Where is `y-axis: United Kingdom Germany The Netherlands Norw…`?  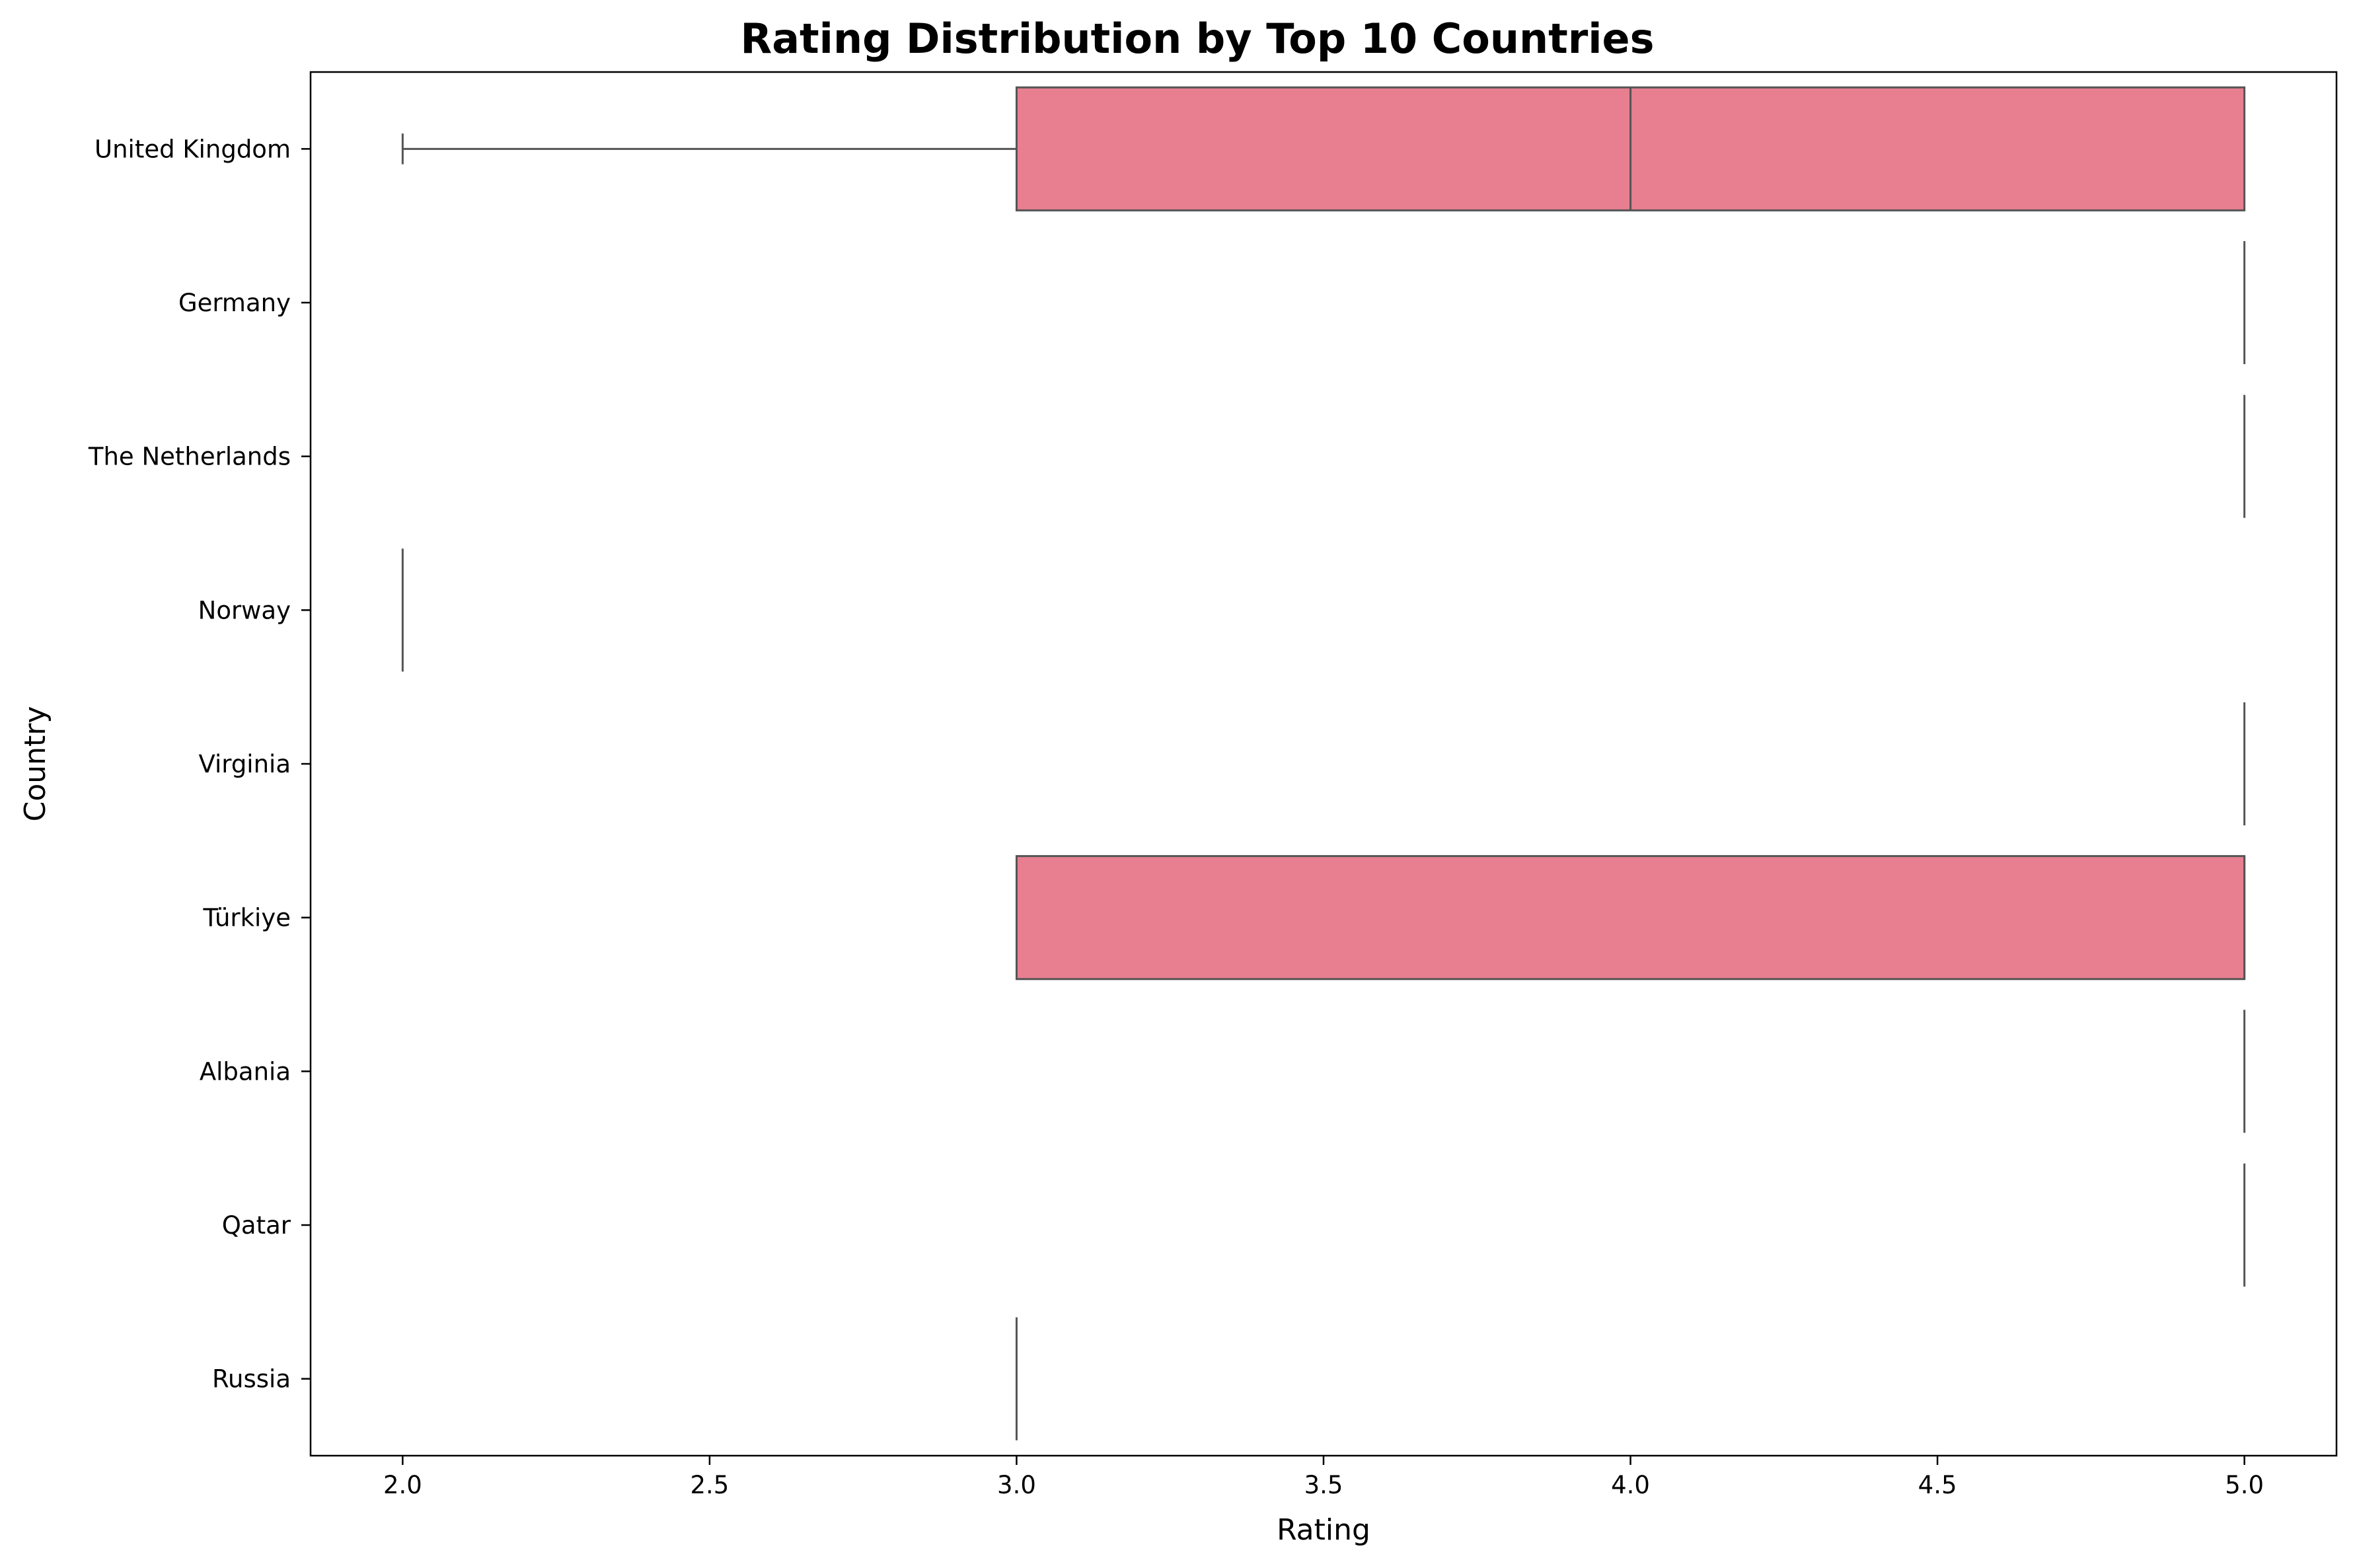
y-axis: United Kingdom Germany The Netherlands Norw… is located at coordinates (200, 764).